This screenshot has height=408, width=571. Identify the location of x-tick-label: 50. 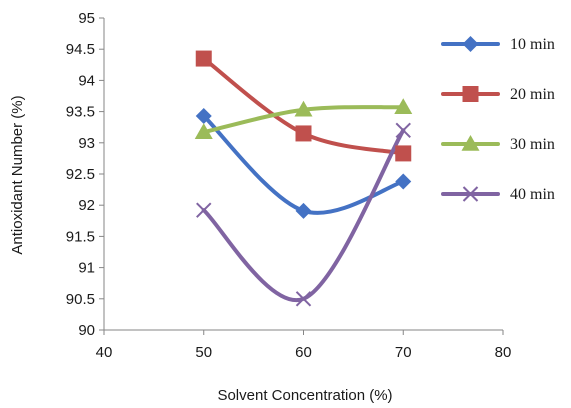
(203, 352).